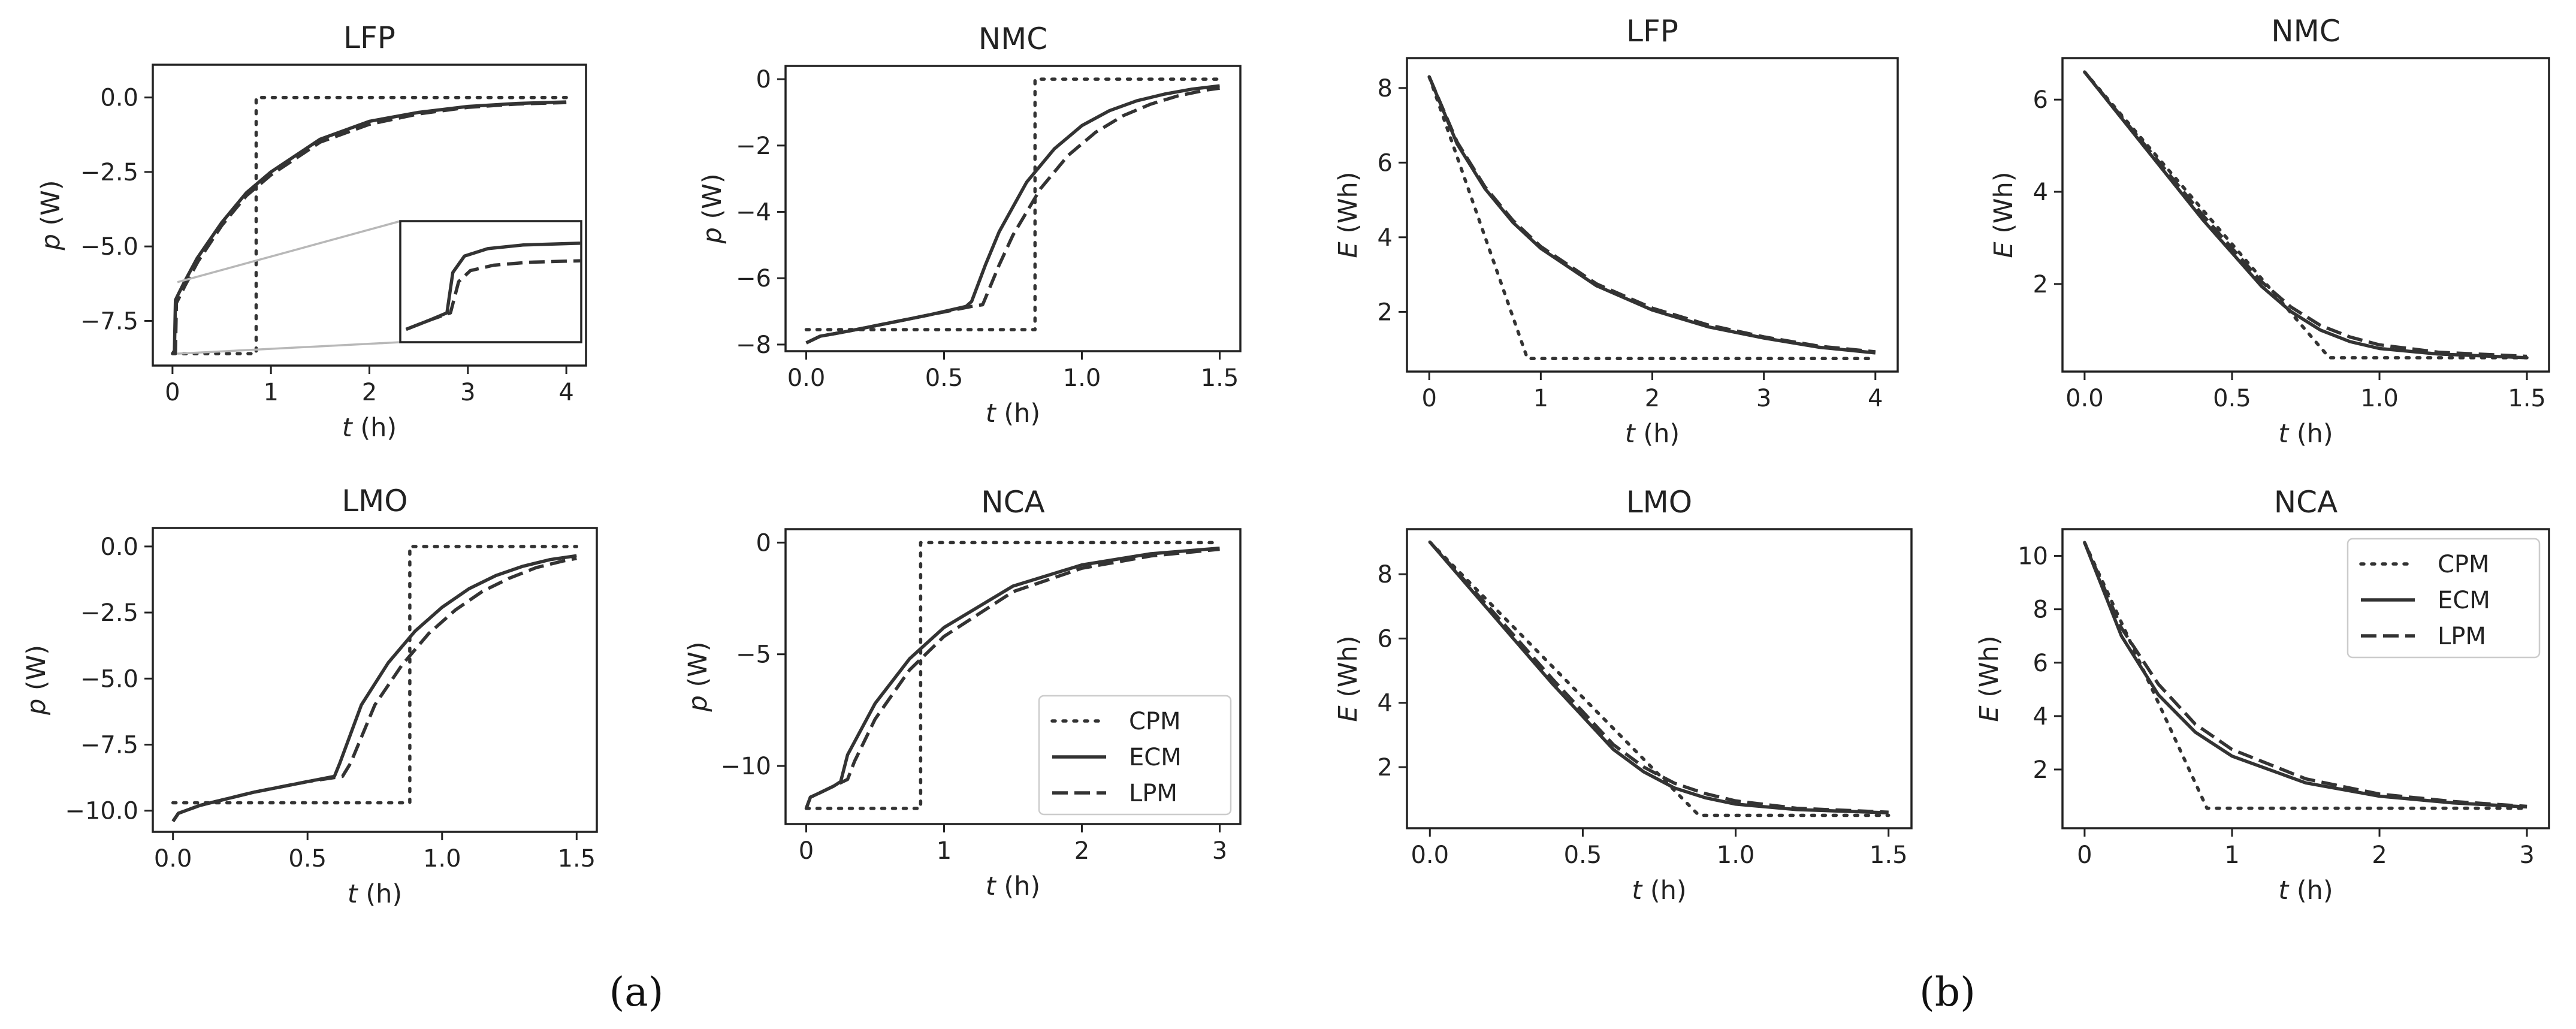 This screenshot has height=1029, width=2576. I want to click on y-tick-label: −6, so click(754, 278).